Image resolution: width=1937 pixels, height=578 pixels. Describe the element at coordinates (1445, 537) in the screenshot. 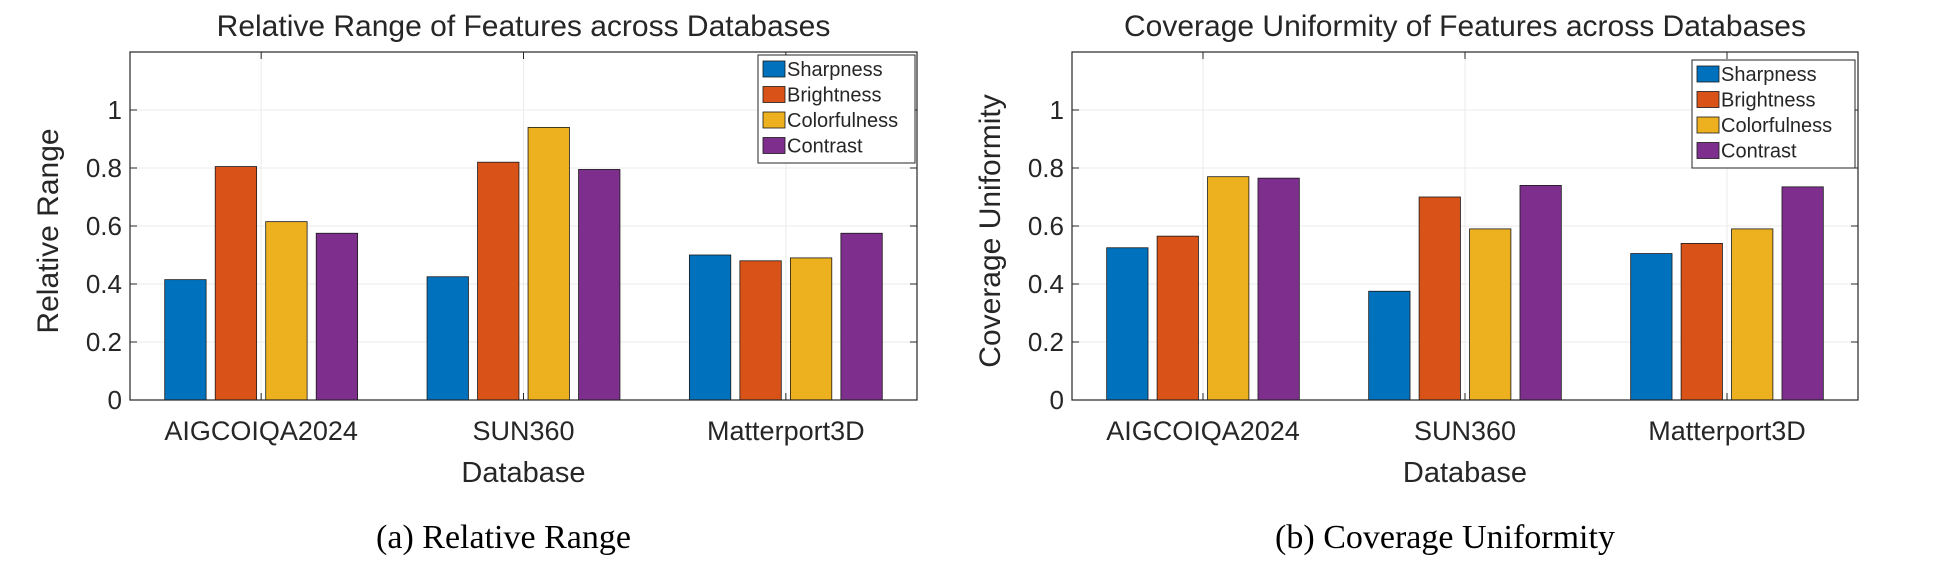

I see `figure-caption: (b) Coverage Uniformity` at that location.